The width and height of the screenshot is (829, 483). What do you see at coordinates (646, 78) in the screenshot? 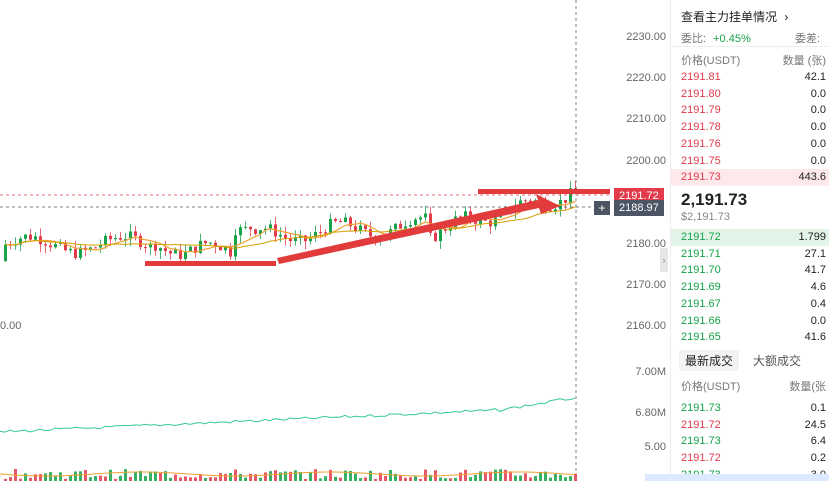
I see `y-axis-label: 2220.00` at bounding box center [646, 78].